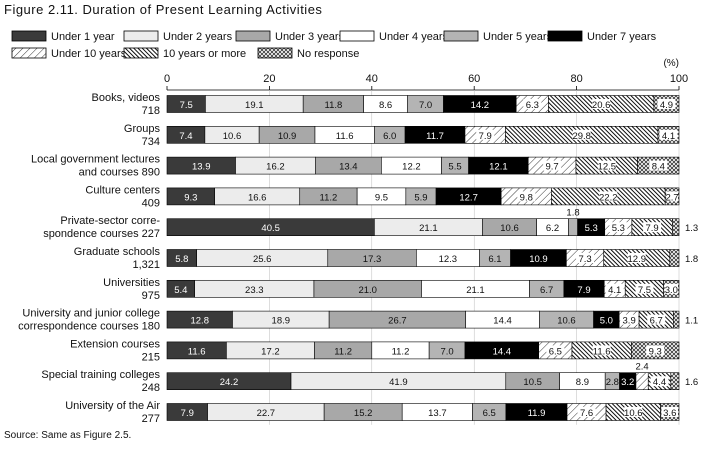  I want to click on legend-label: Under 3 years, so click(310, 37).